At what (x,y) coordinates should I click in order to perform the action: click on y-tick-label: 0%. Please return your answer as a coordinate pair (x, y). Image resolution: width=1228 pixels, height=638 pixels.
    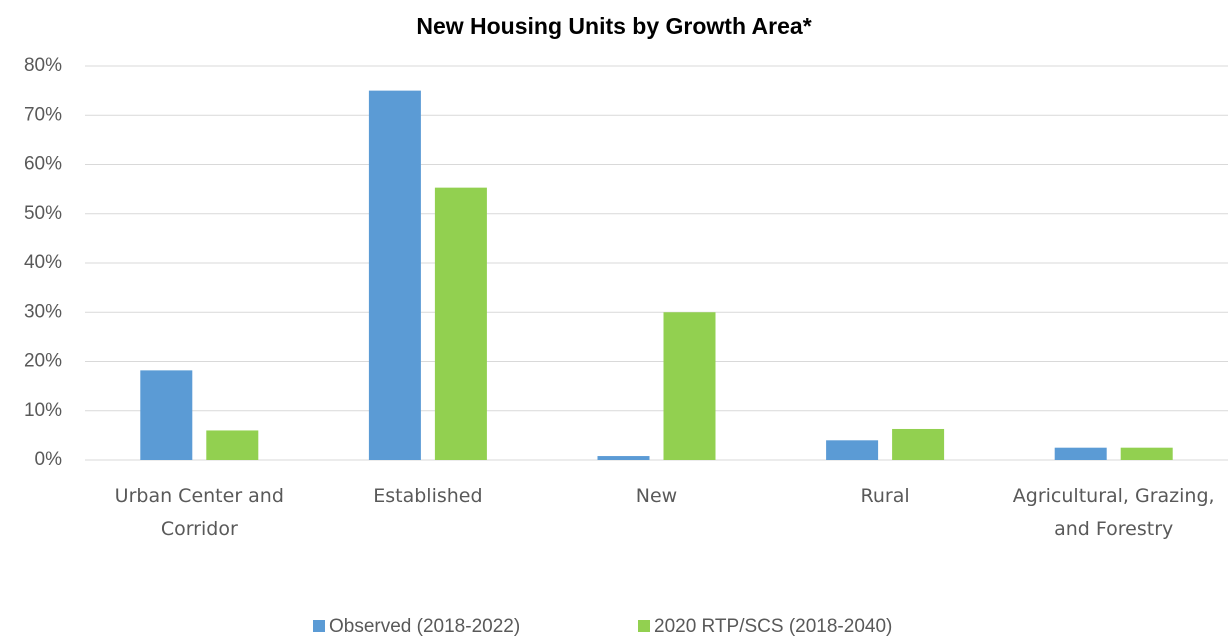
    Looking at the image, I should click on (49, 459).